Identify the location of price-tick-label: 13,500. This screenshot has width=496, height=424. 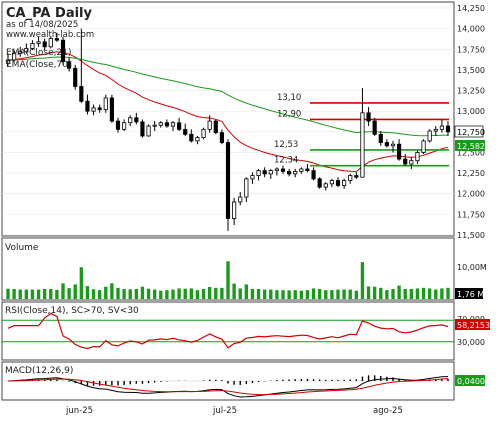
(471, 70).